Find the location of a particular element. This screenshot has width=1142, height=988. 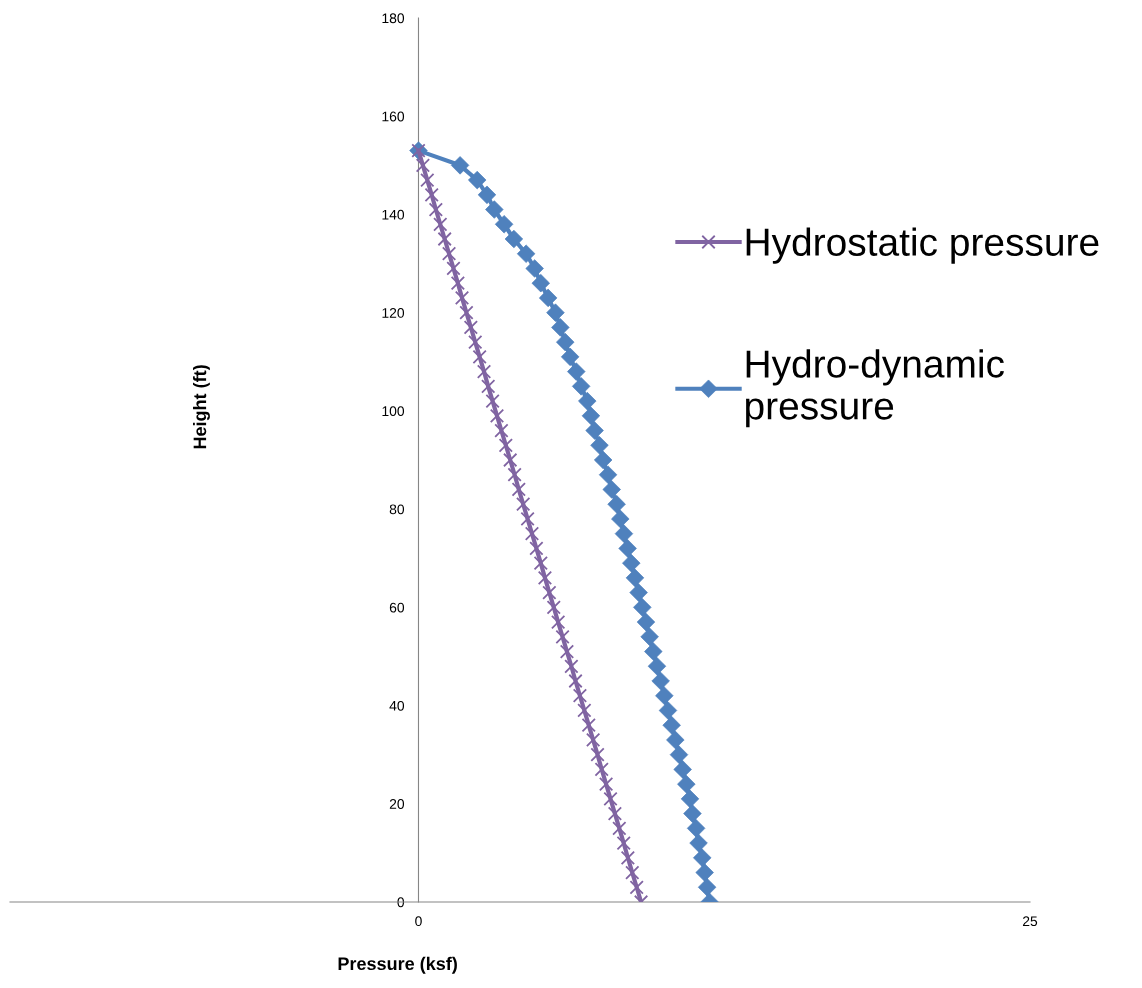

legend-label: Hydro-dynamic pressure is located at coordinates (875, 388).